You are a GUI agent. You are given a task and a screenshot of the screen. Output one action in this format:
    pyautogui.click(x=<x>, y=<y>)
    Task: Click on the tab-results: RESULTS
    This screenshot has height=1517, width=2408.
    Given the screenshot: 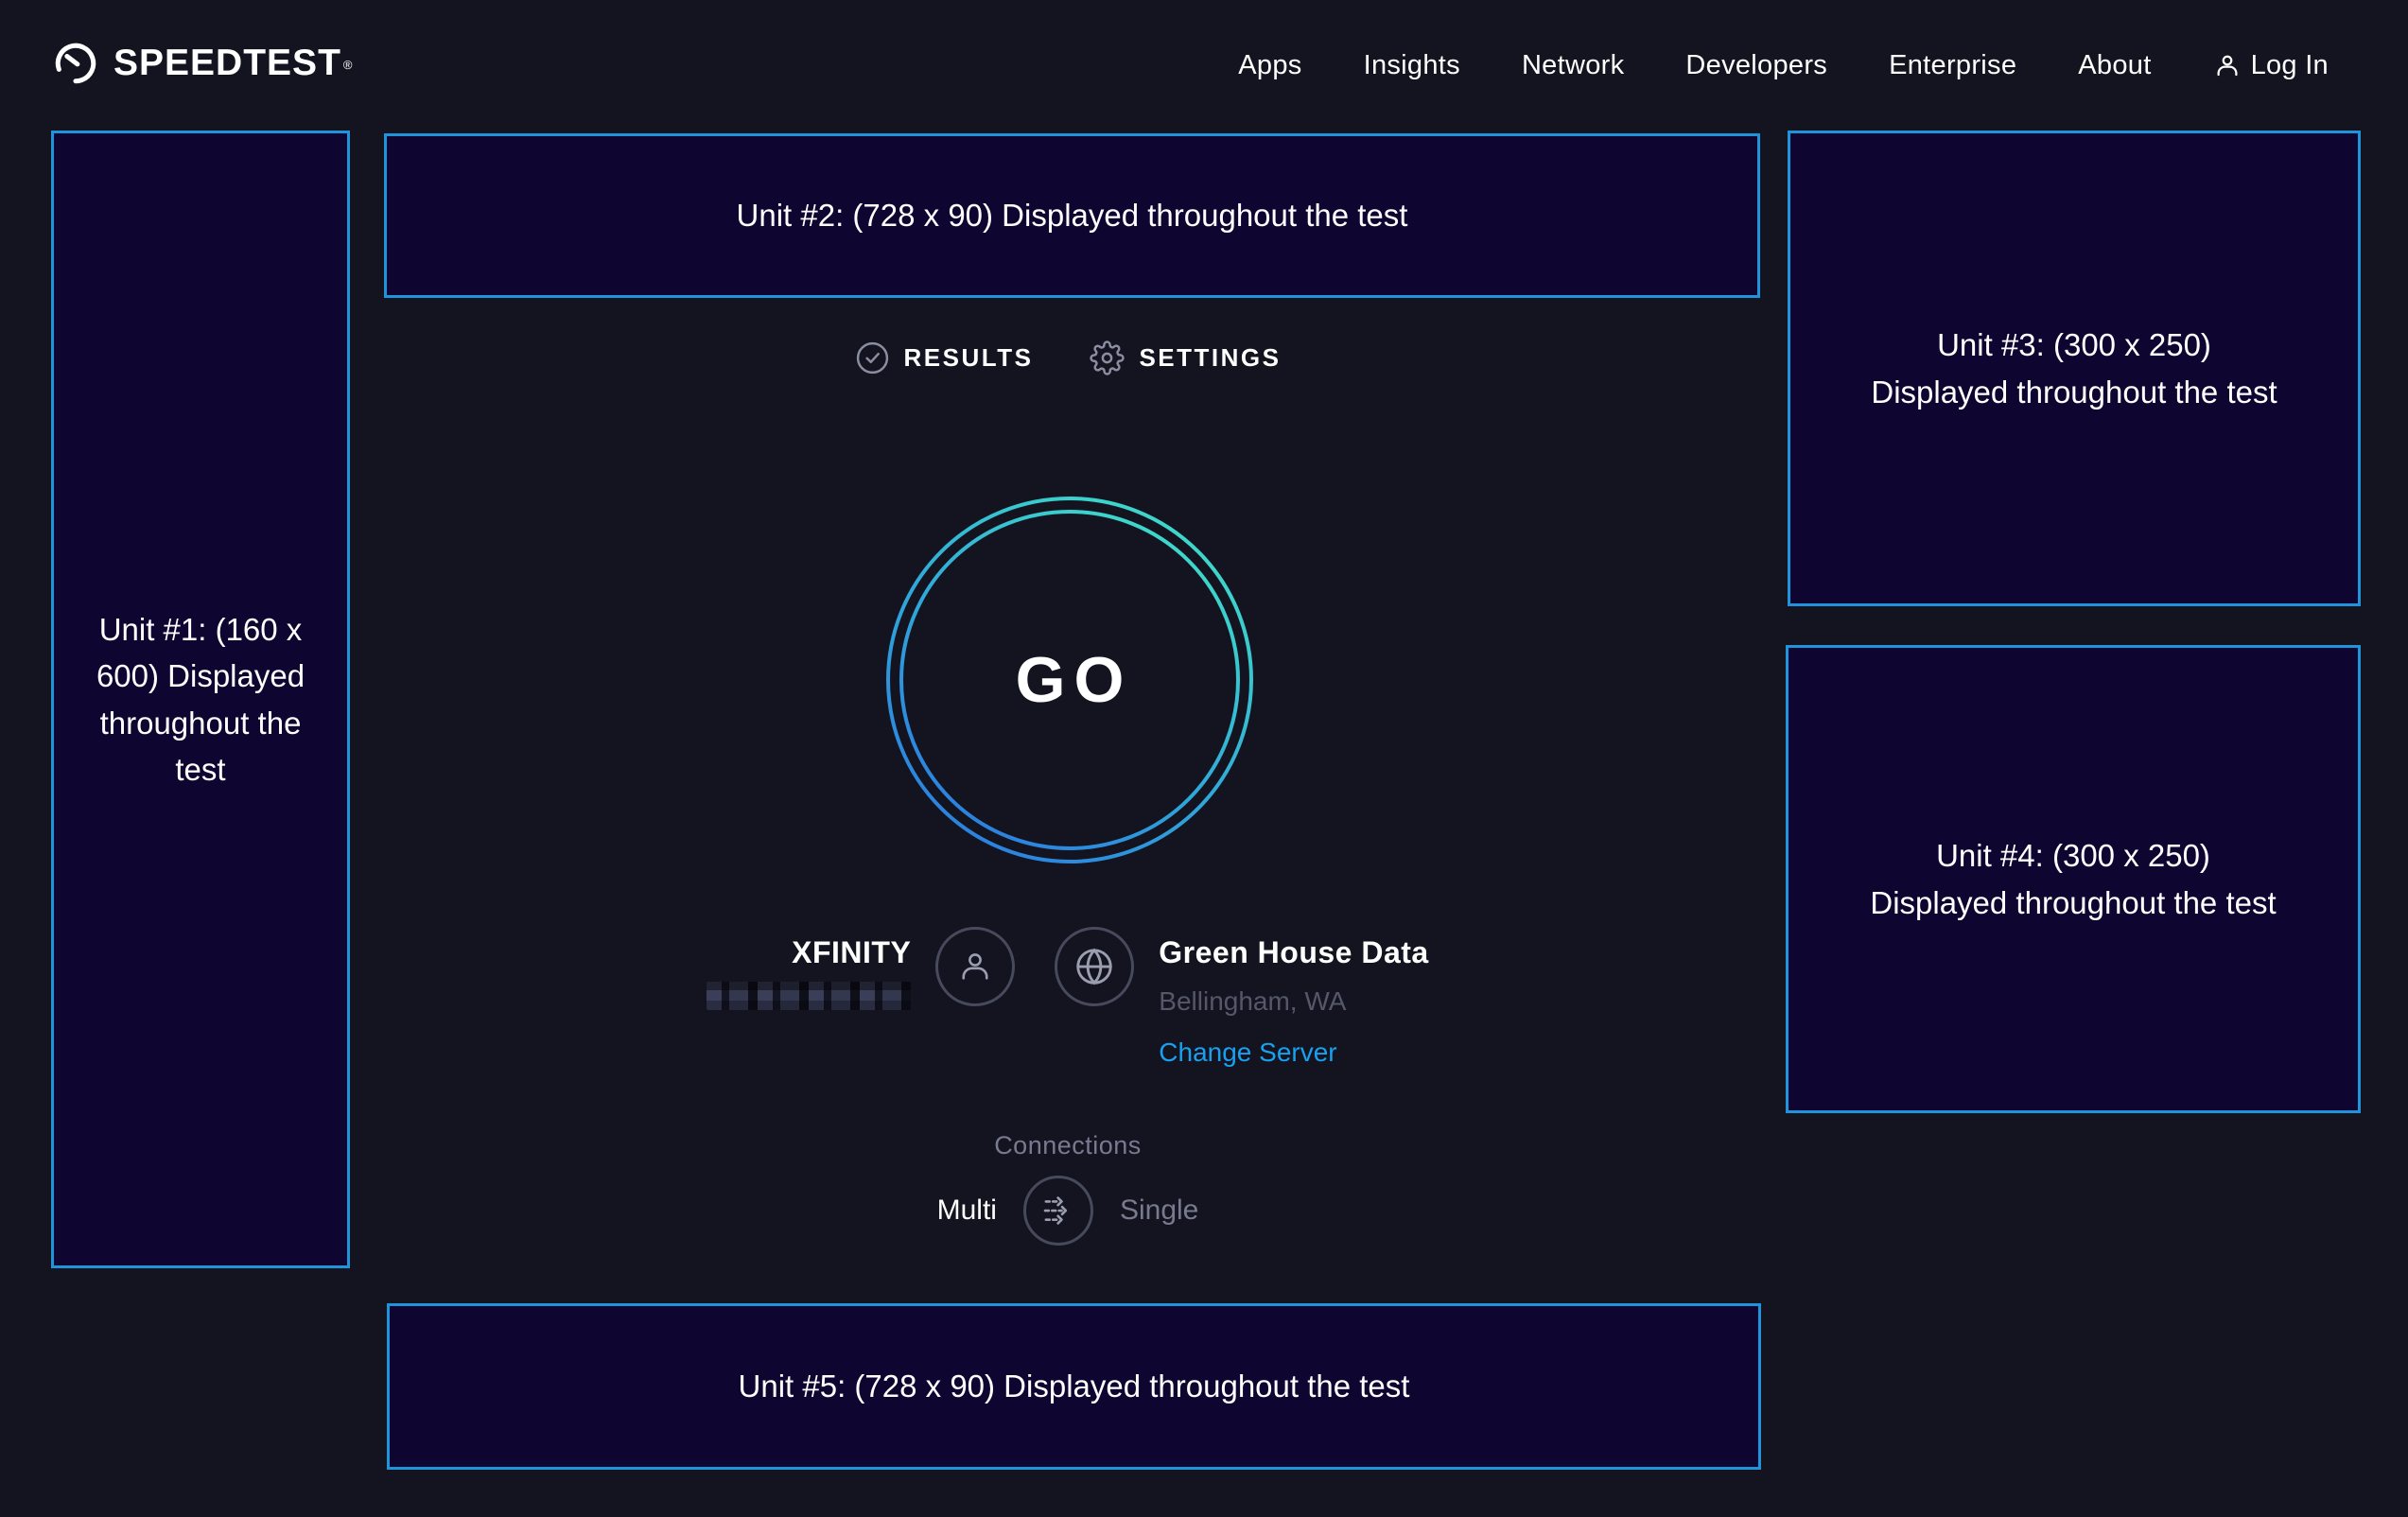 What is the action you would take?
    pyautogui.click(x=945, y=357)
    